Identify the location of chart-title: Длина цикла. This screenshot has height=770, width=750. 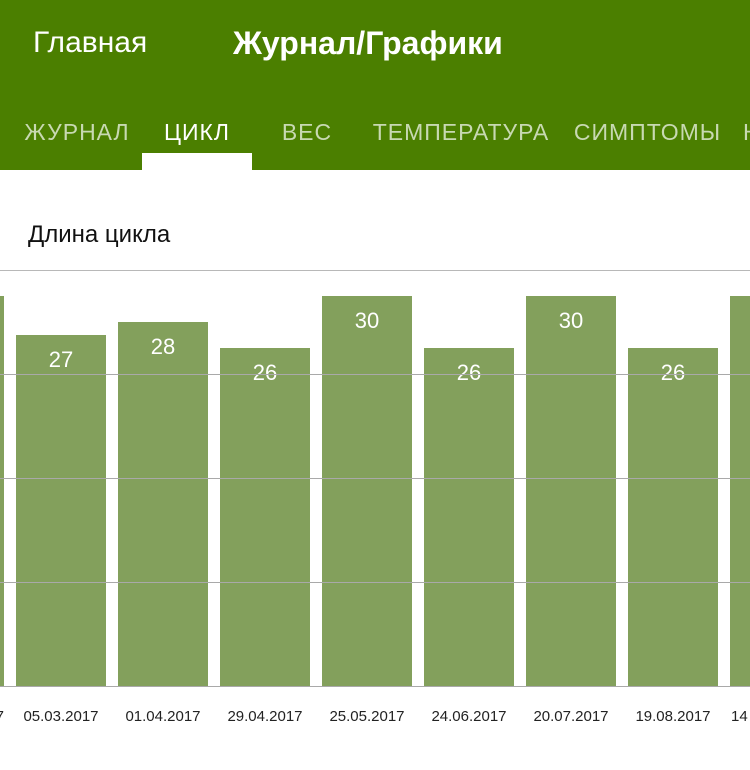
(99, 234).